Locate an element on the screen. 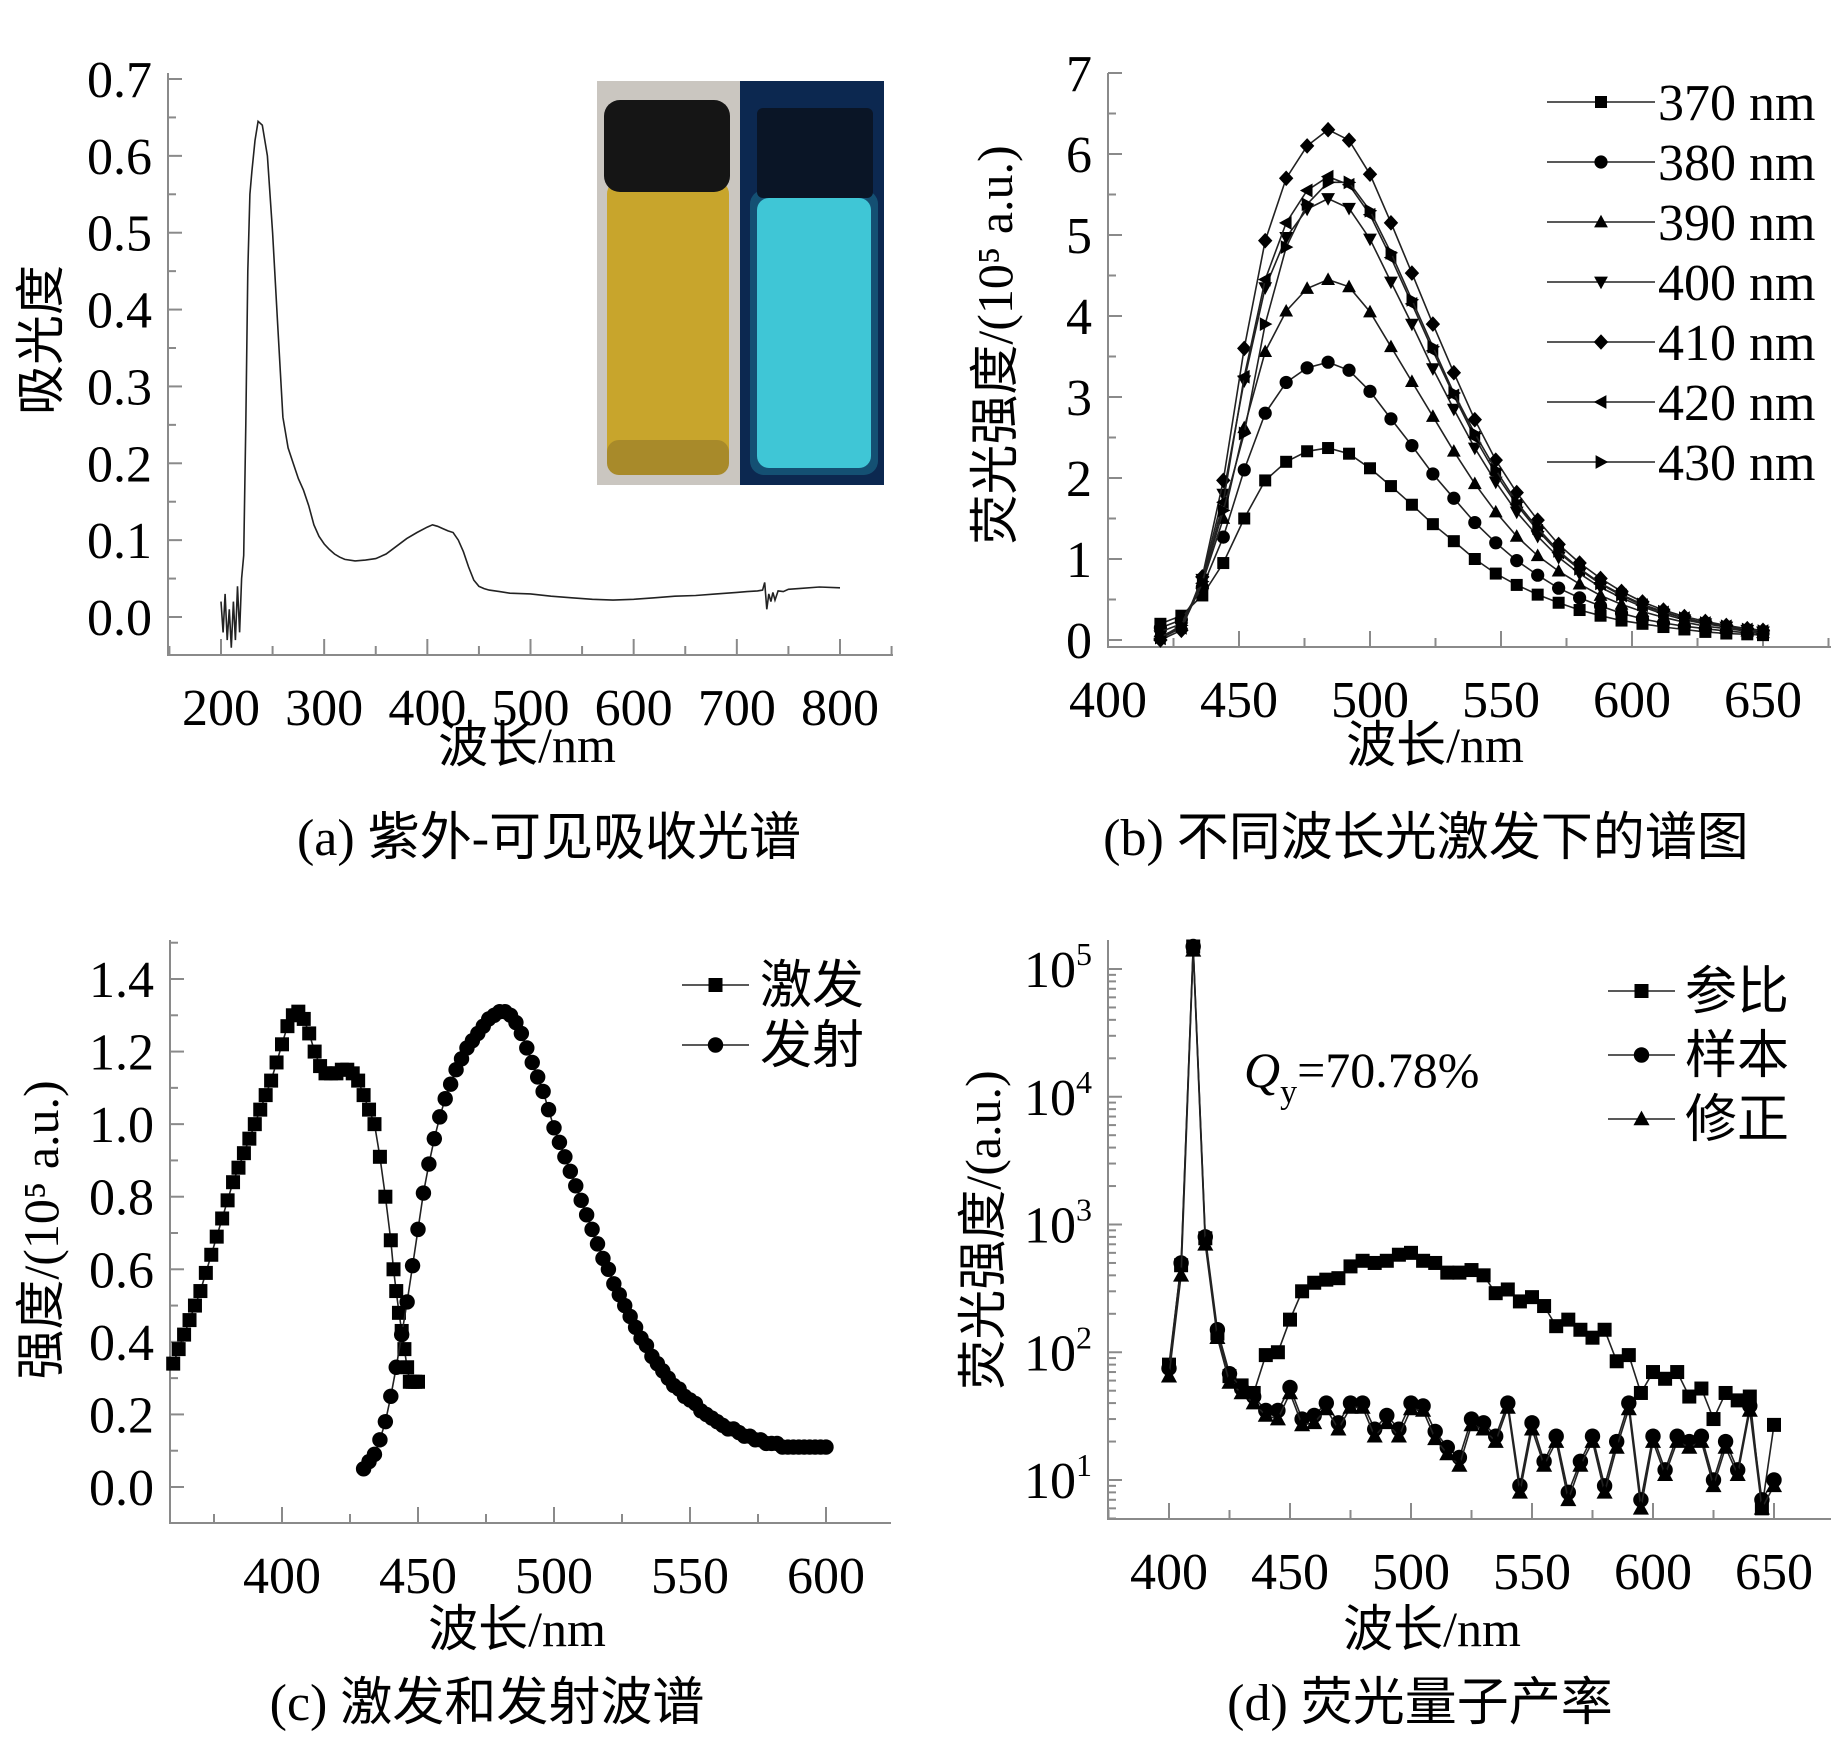  yellow-vial-body is located at coordinates (668, 327).